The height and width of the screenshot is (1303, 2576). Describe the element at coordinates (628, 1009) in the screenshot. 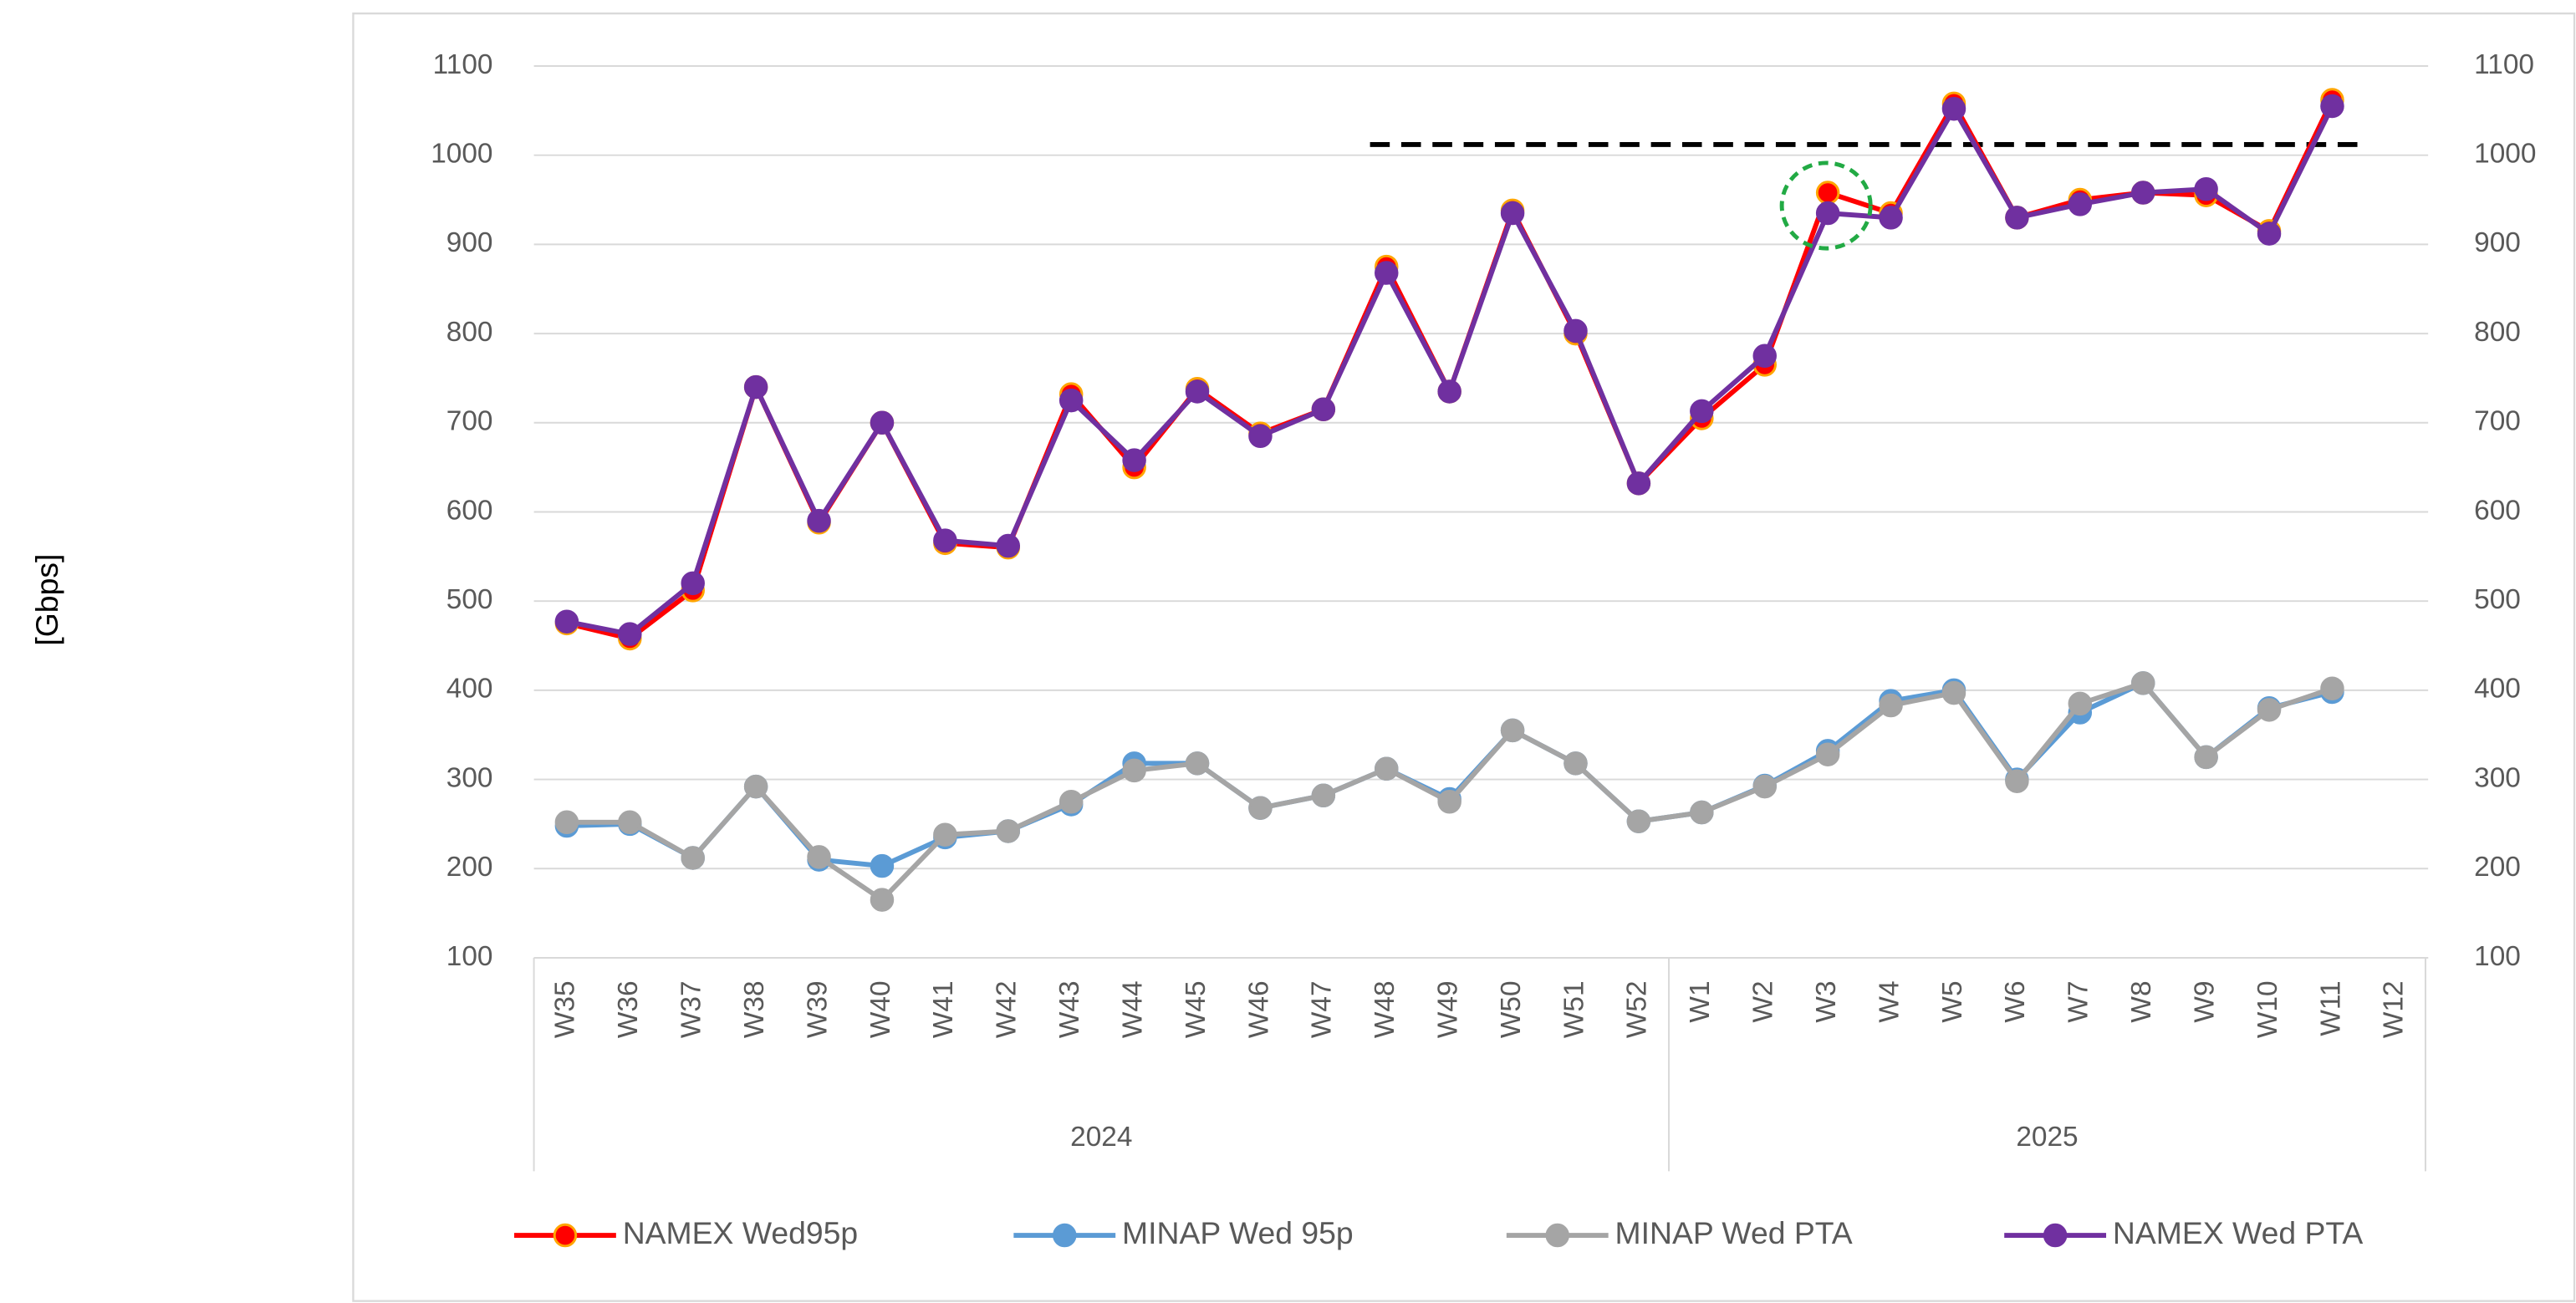

I see `x-tick-label: W36` at that location.